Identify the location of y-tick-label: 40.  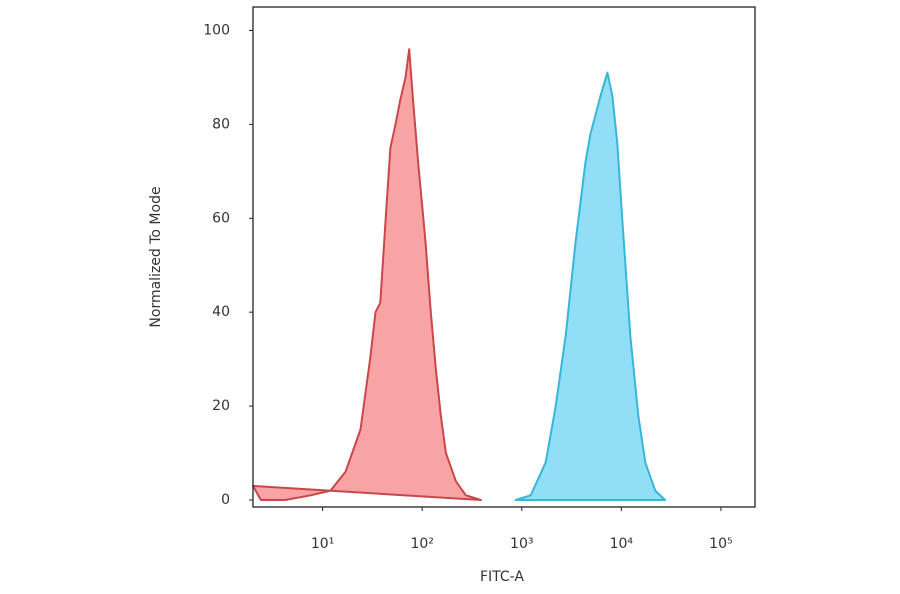
(221, 312).